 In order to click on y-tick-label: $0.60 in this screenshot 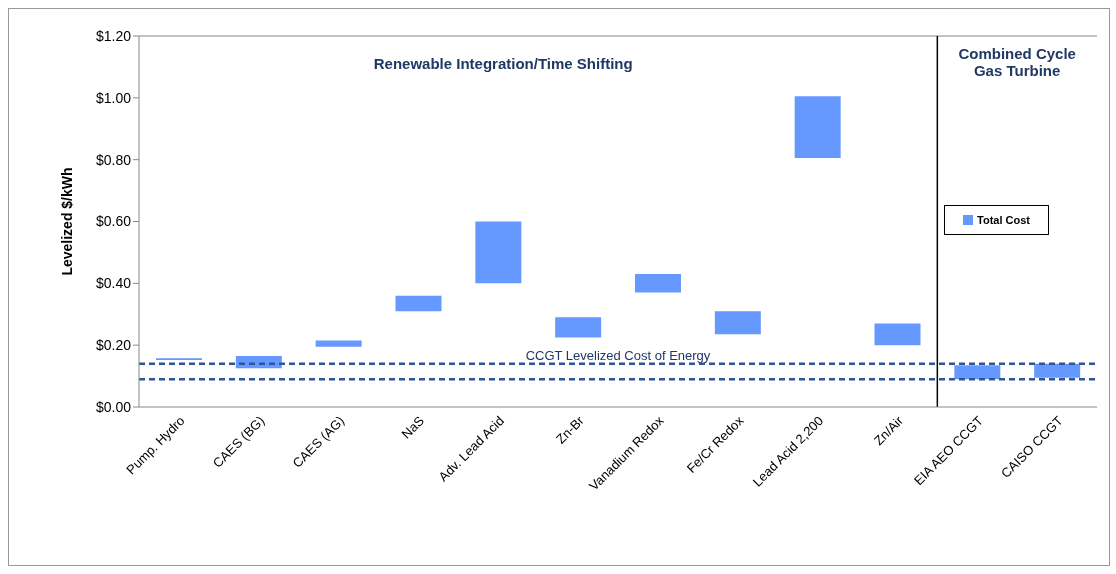, I will do `click(113, 221)`.